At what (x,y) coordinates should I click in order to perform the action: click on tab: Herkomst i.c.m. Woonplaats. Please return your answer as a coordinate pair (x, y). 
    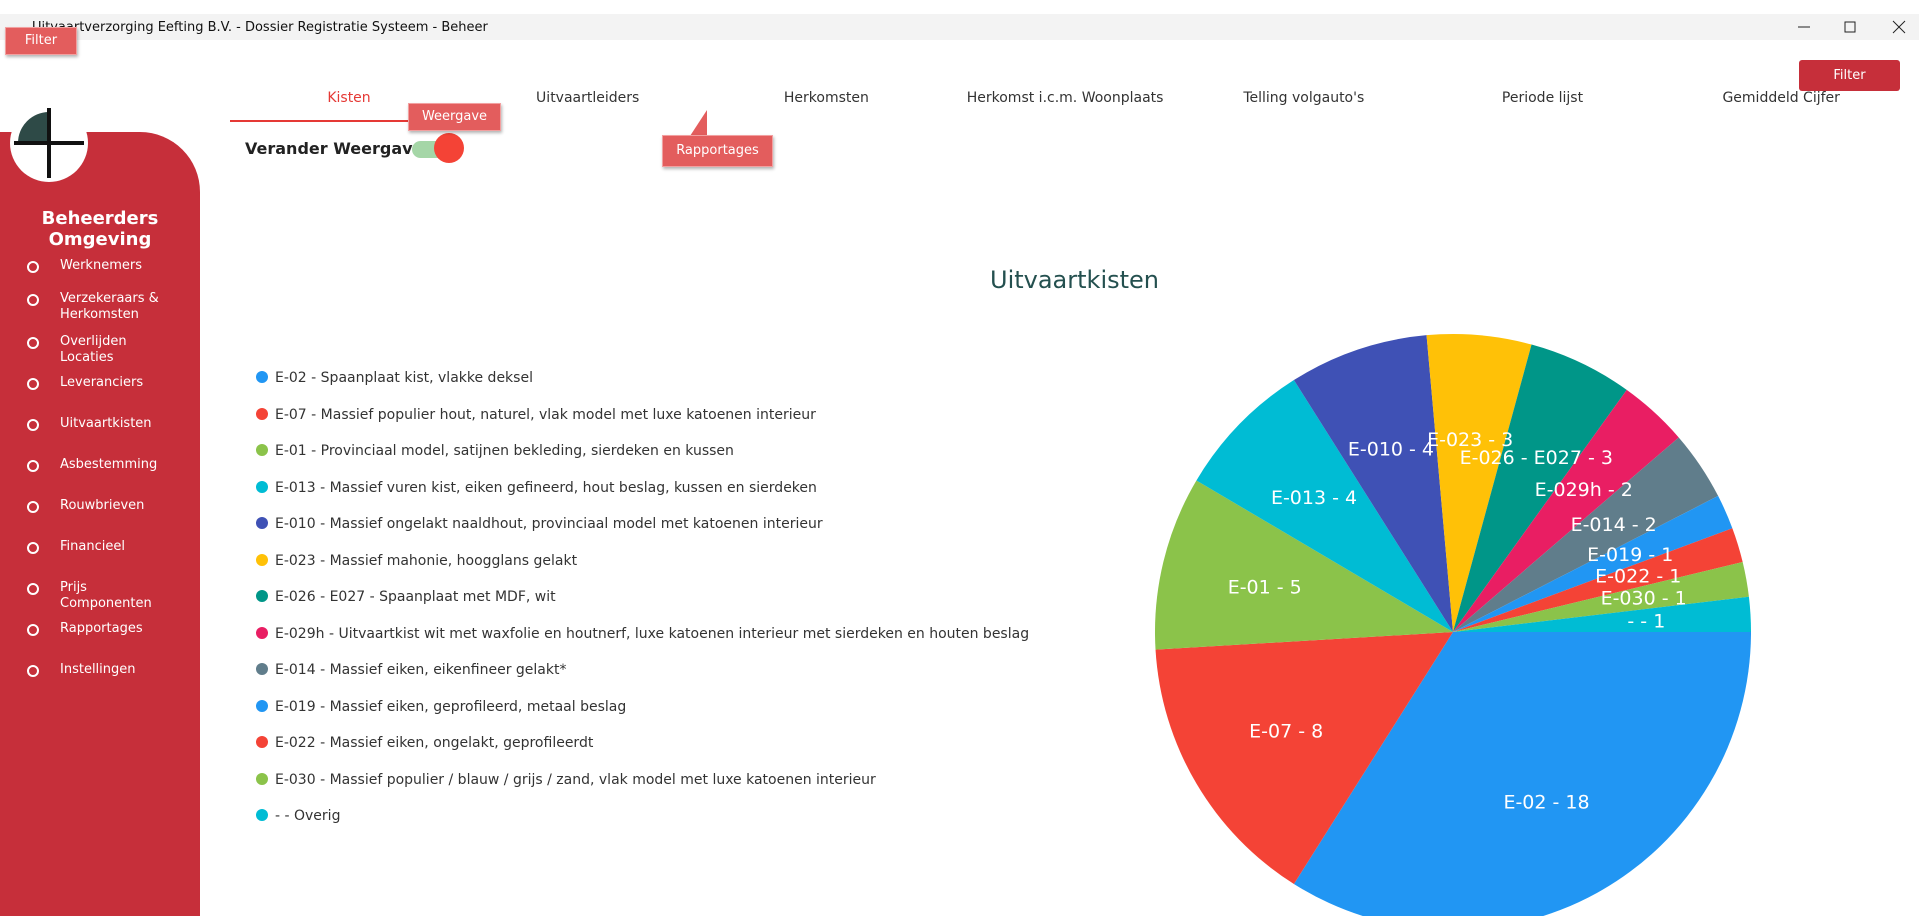
    Looking at the image, I should click on (1065, 98).